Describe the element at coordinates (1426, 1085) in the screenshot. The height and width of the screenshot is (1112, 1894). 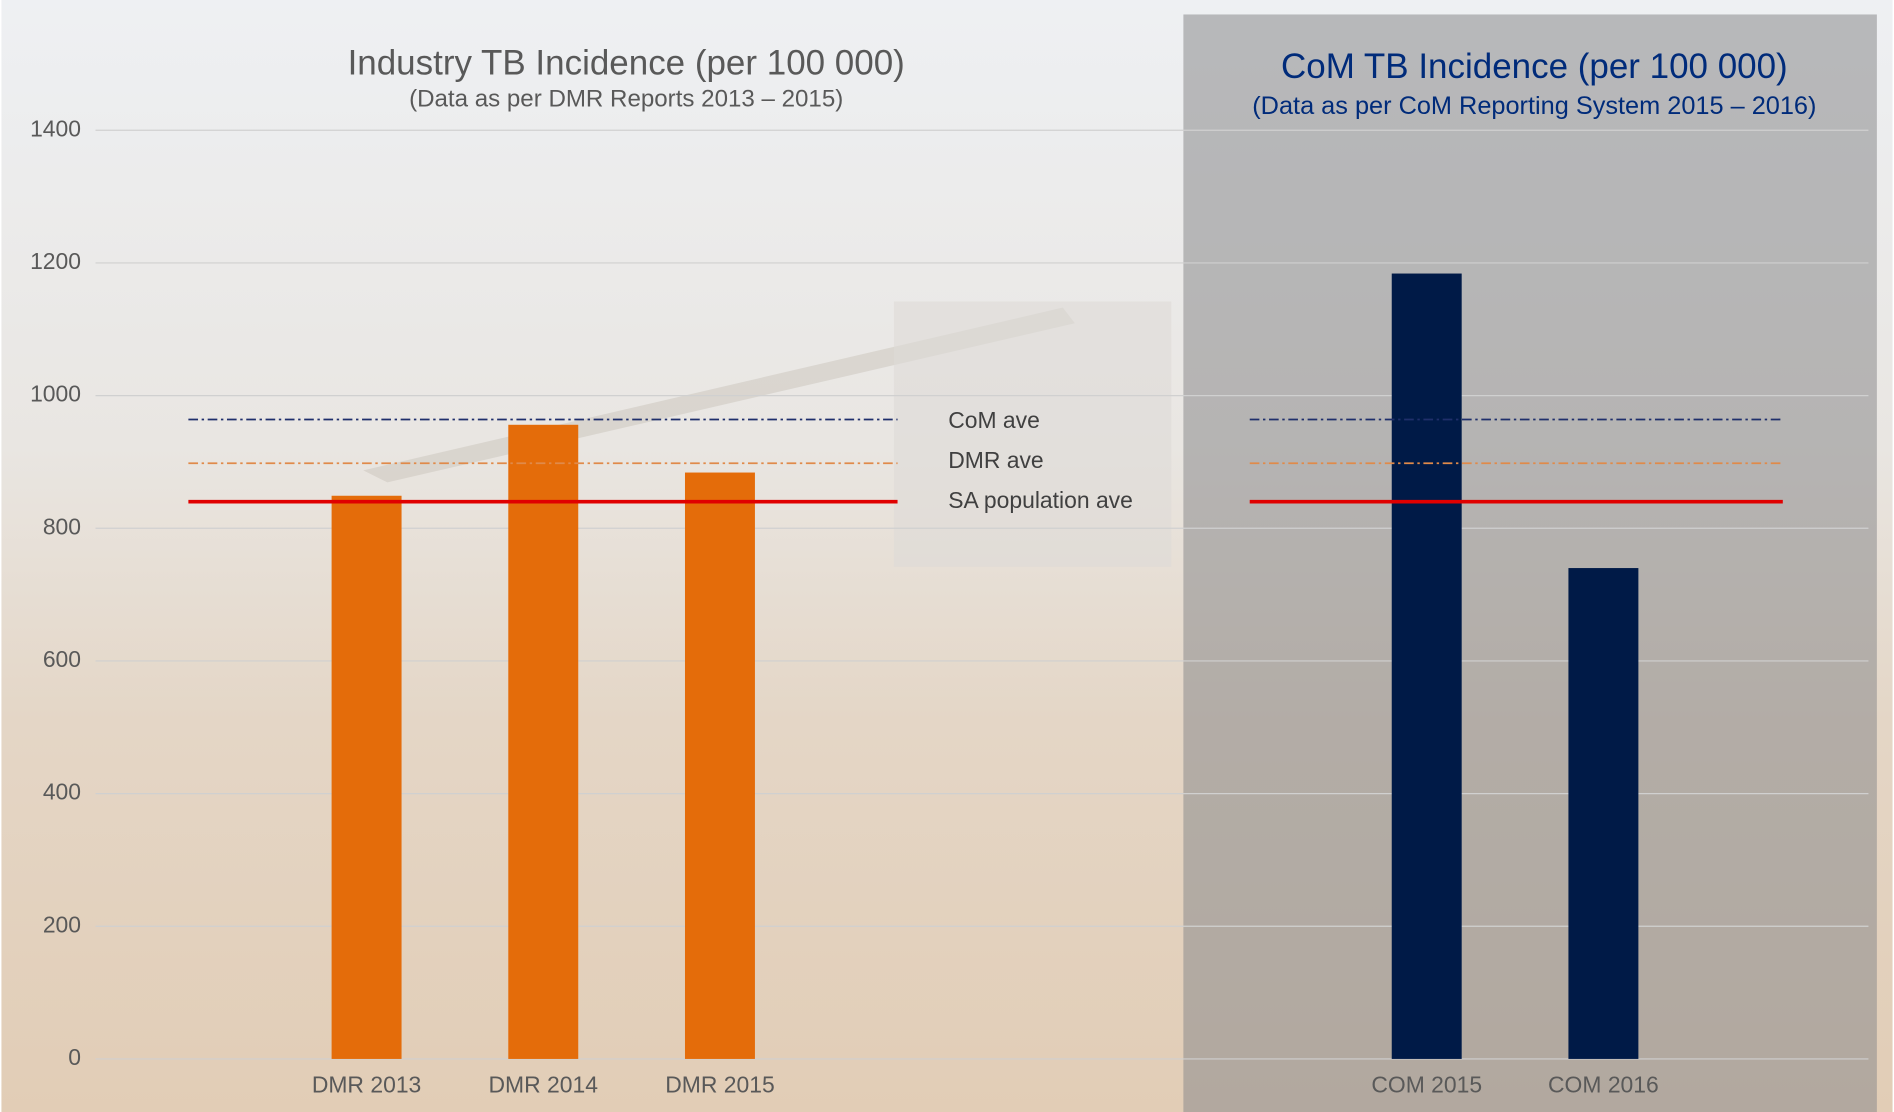
I see `x-tick-label: COM 2015` at that location.